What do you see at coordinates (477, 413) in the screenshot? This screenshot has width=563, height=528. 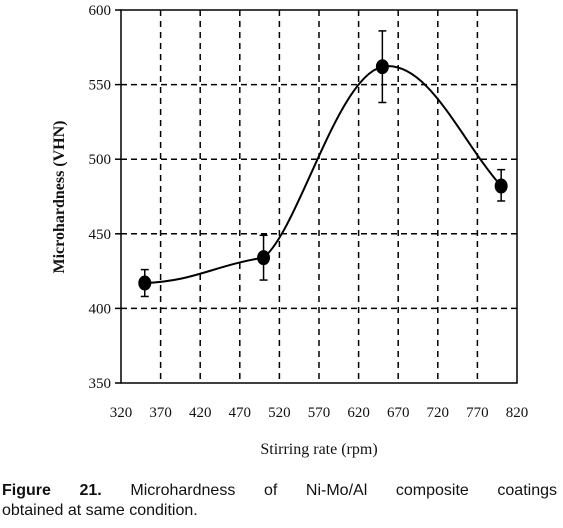 I see `x-tick-label: 770` at bounding box center [477, 413].